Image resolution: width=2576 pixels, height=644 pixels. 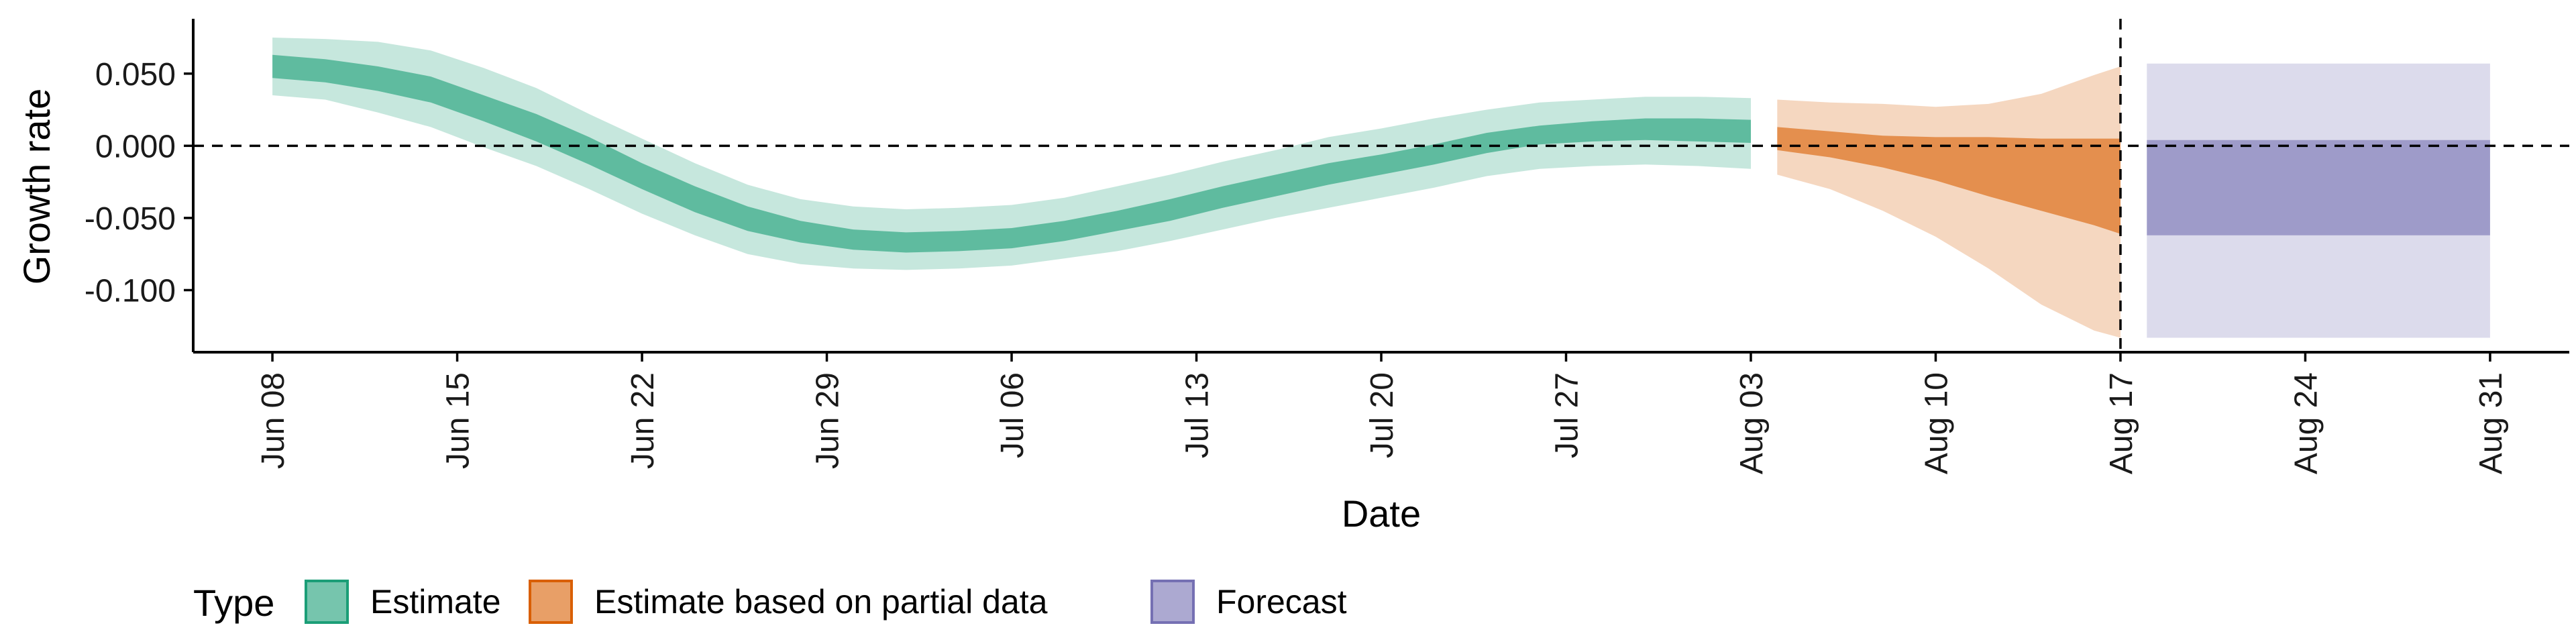 What do you see at coordinates (233, 603) in the screenshot?
I see `legend-title: Type` at bounding box center [233, 603].